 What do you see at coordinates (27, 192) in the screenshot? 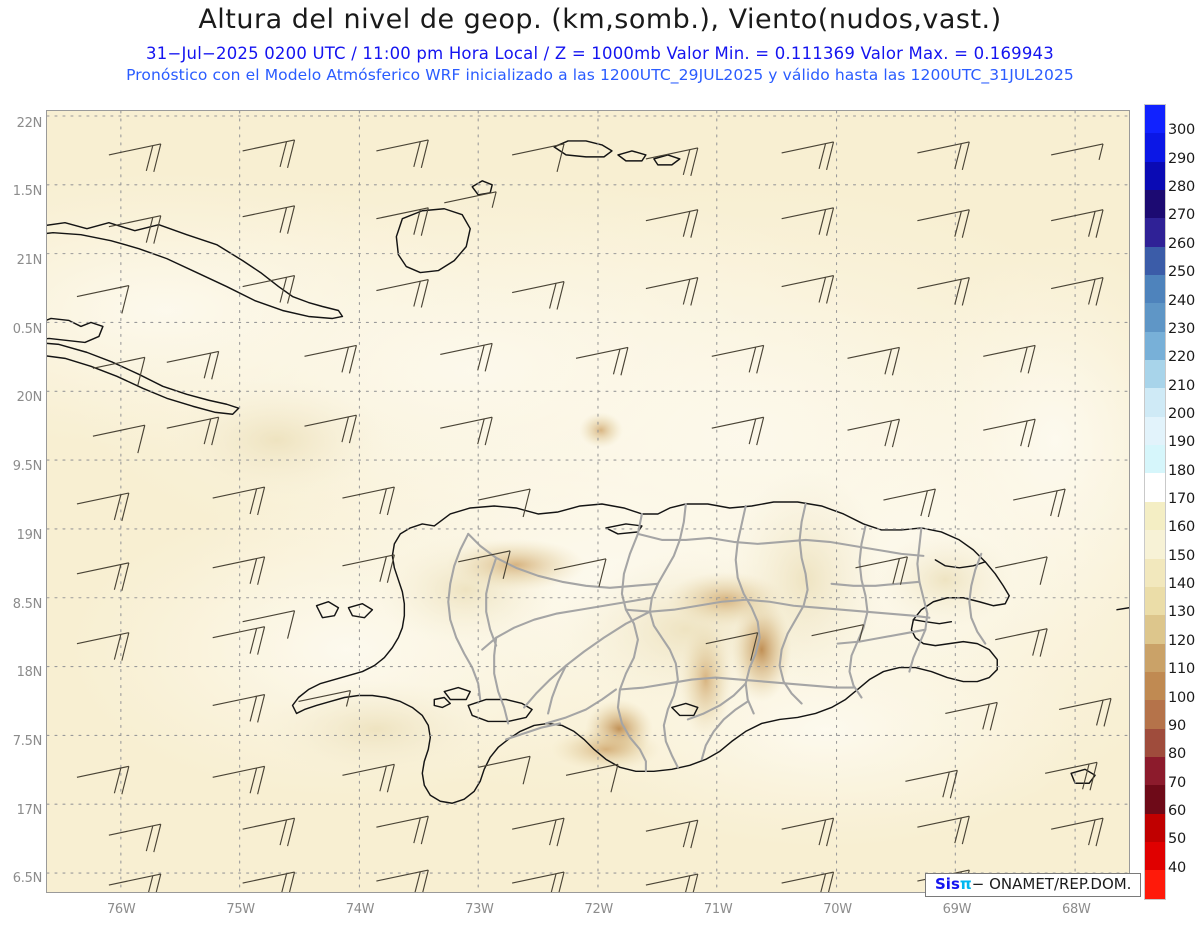
I see `lat-tick-label: 1.5N` at bounding box center [27, 192].